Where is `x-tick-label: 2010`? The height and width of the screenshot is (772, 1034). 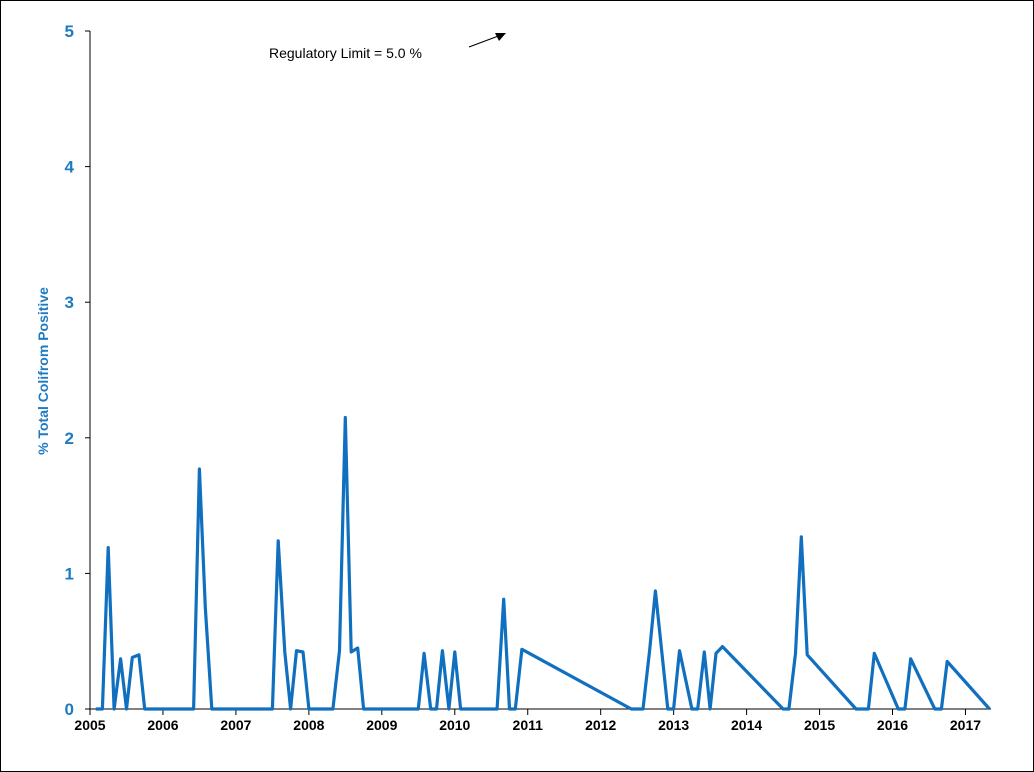
x-tick-label: 2010 is located at coordinates (454, 725).